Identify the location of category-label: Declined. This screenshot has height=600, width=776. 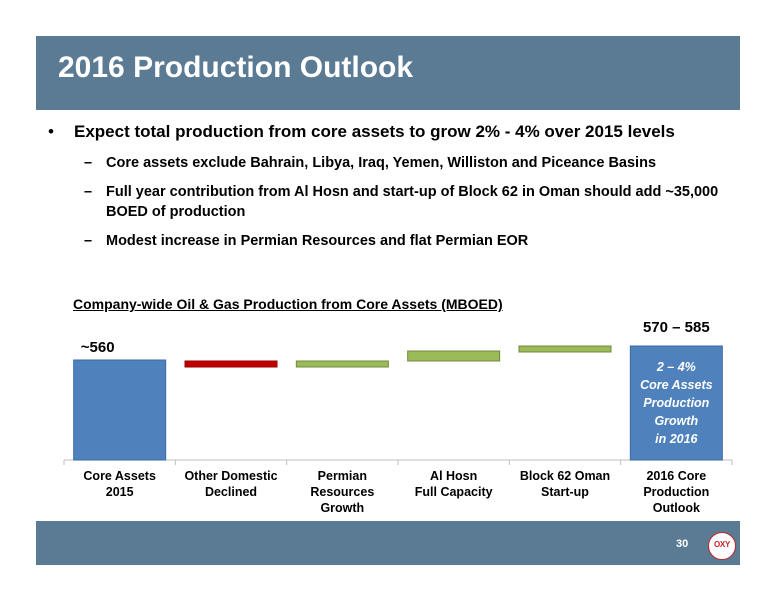
(231, 492).